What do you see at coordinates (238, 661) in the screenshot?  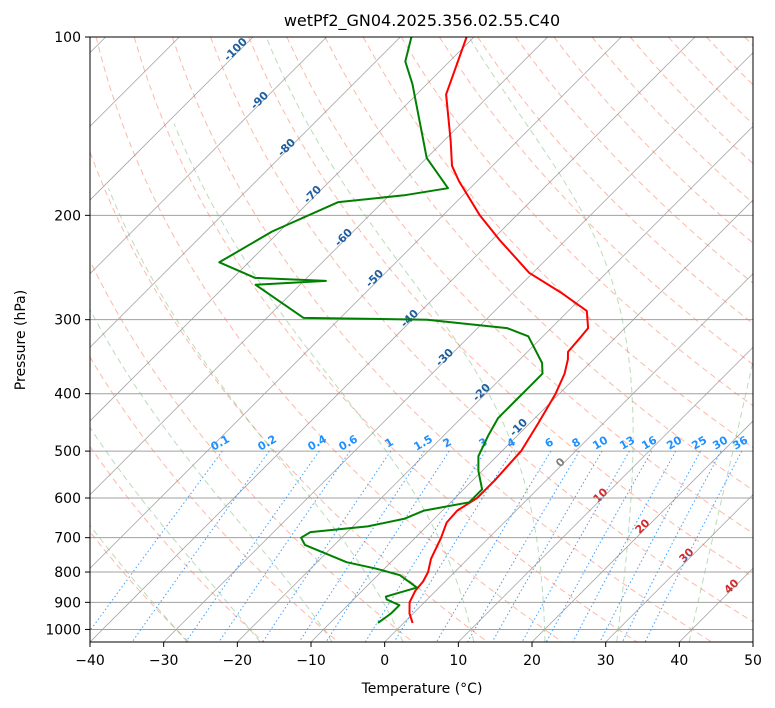 I see `x-tick-label: −20` at bounding box center [238, 661].